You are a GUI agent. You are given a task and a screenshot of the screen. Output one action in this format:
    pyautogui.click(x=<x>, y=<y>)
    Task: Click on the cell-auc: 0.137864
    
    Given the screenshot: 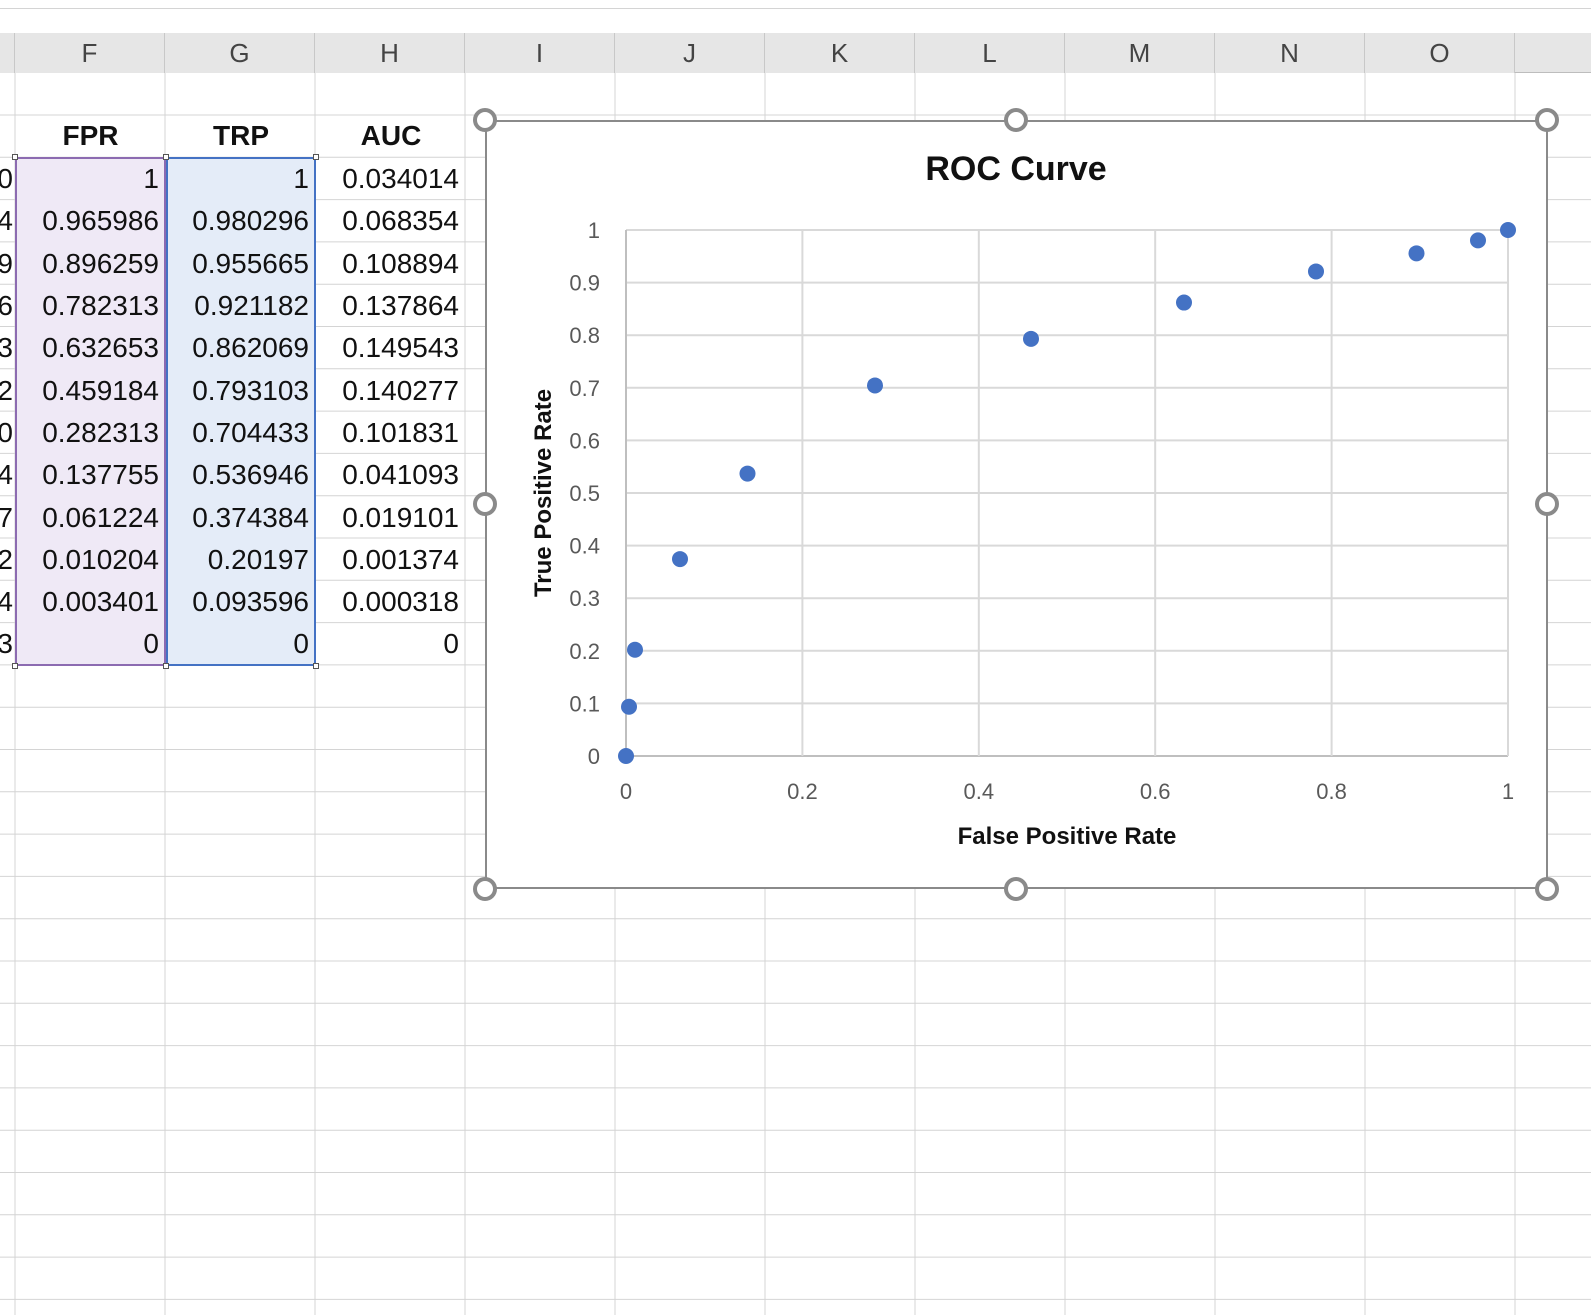 What is the action you would take?
    pyautogui.click(x=400, y=306)
    